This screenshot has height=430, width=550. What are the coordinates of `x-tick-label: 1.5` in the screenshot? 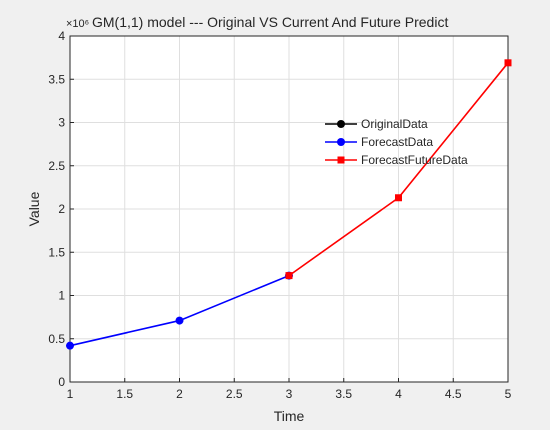 It's located at (124, 394).